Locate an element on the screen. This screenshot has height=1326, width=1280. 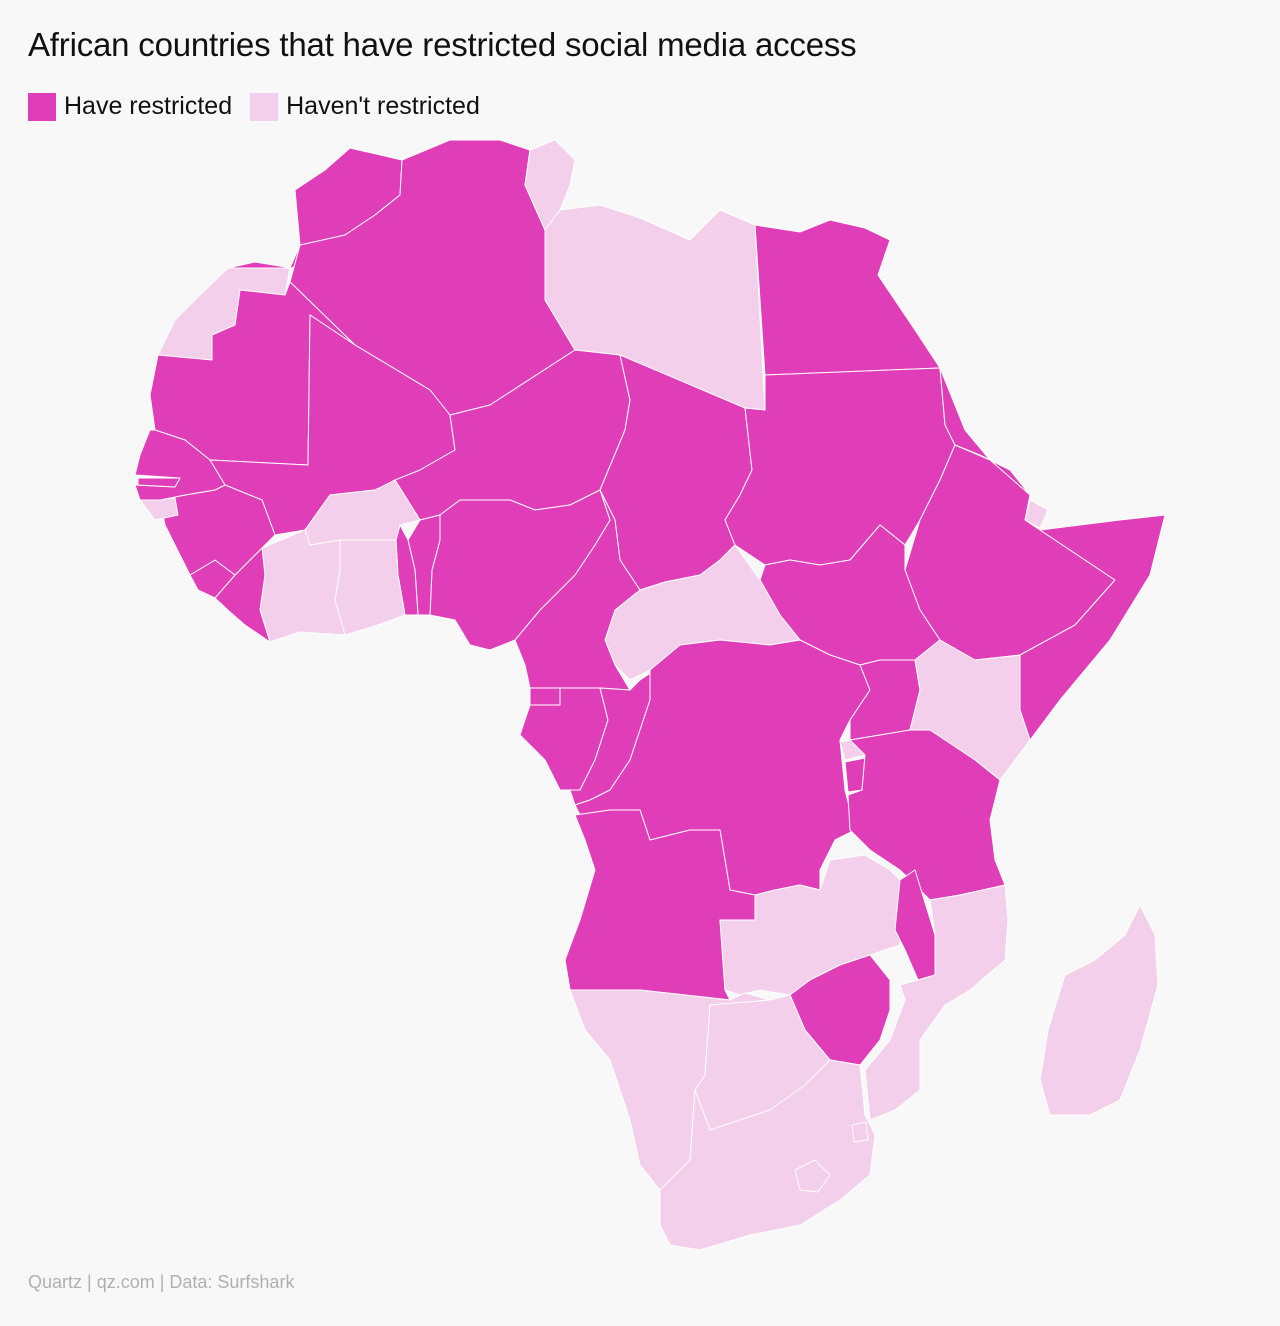
country-ghana is located at coordinates (370, 587).